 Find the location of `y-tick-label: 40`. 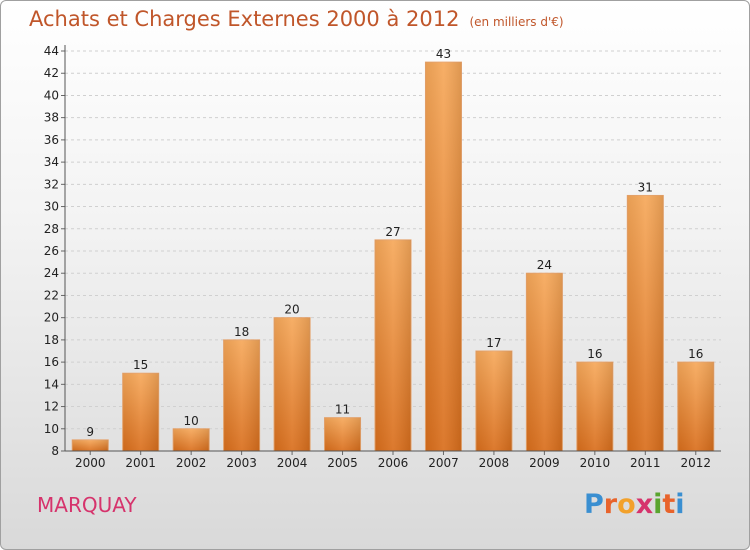

y-tick-label: 40 is located at coordinates (51, 95).